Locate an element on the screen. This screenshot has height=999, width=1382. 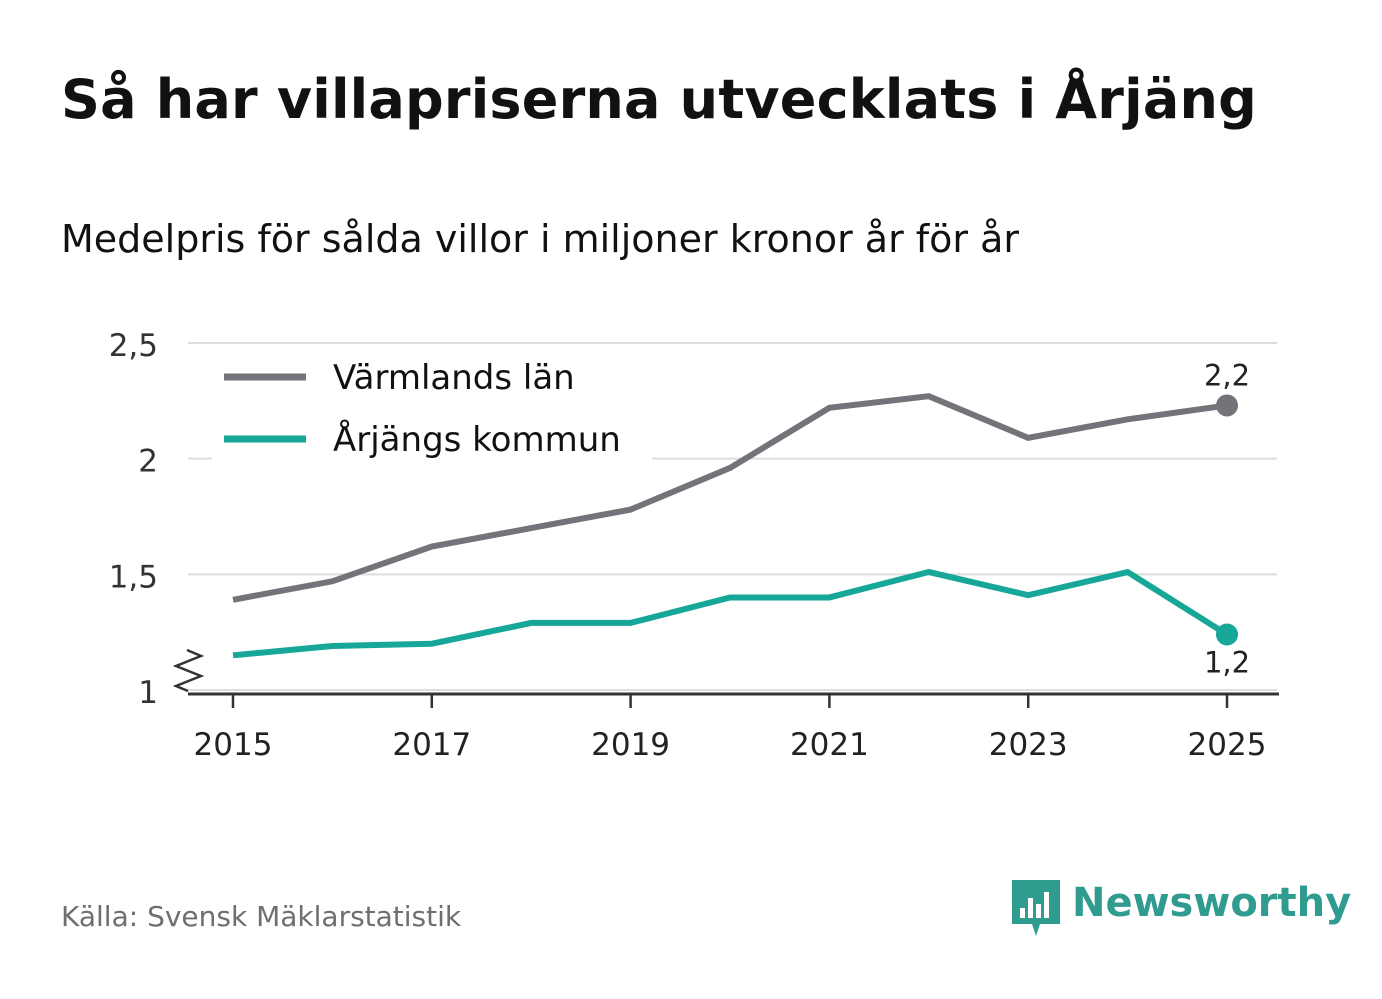
brand-logo: Newsworthy is located at coordinates (1180, 909).